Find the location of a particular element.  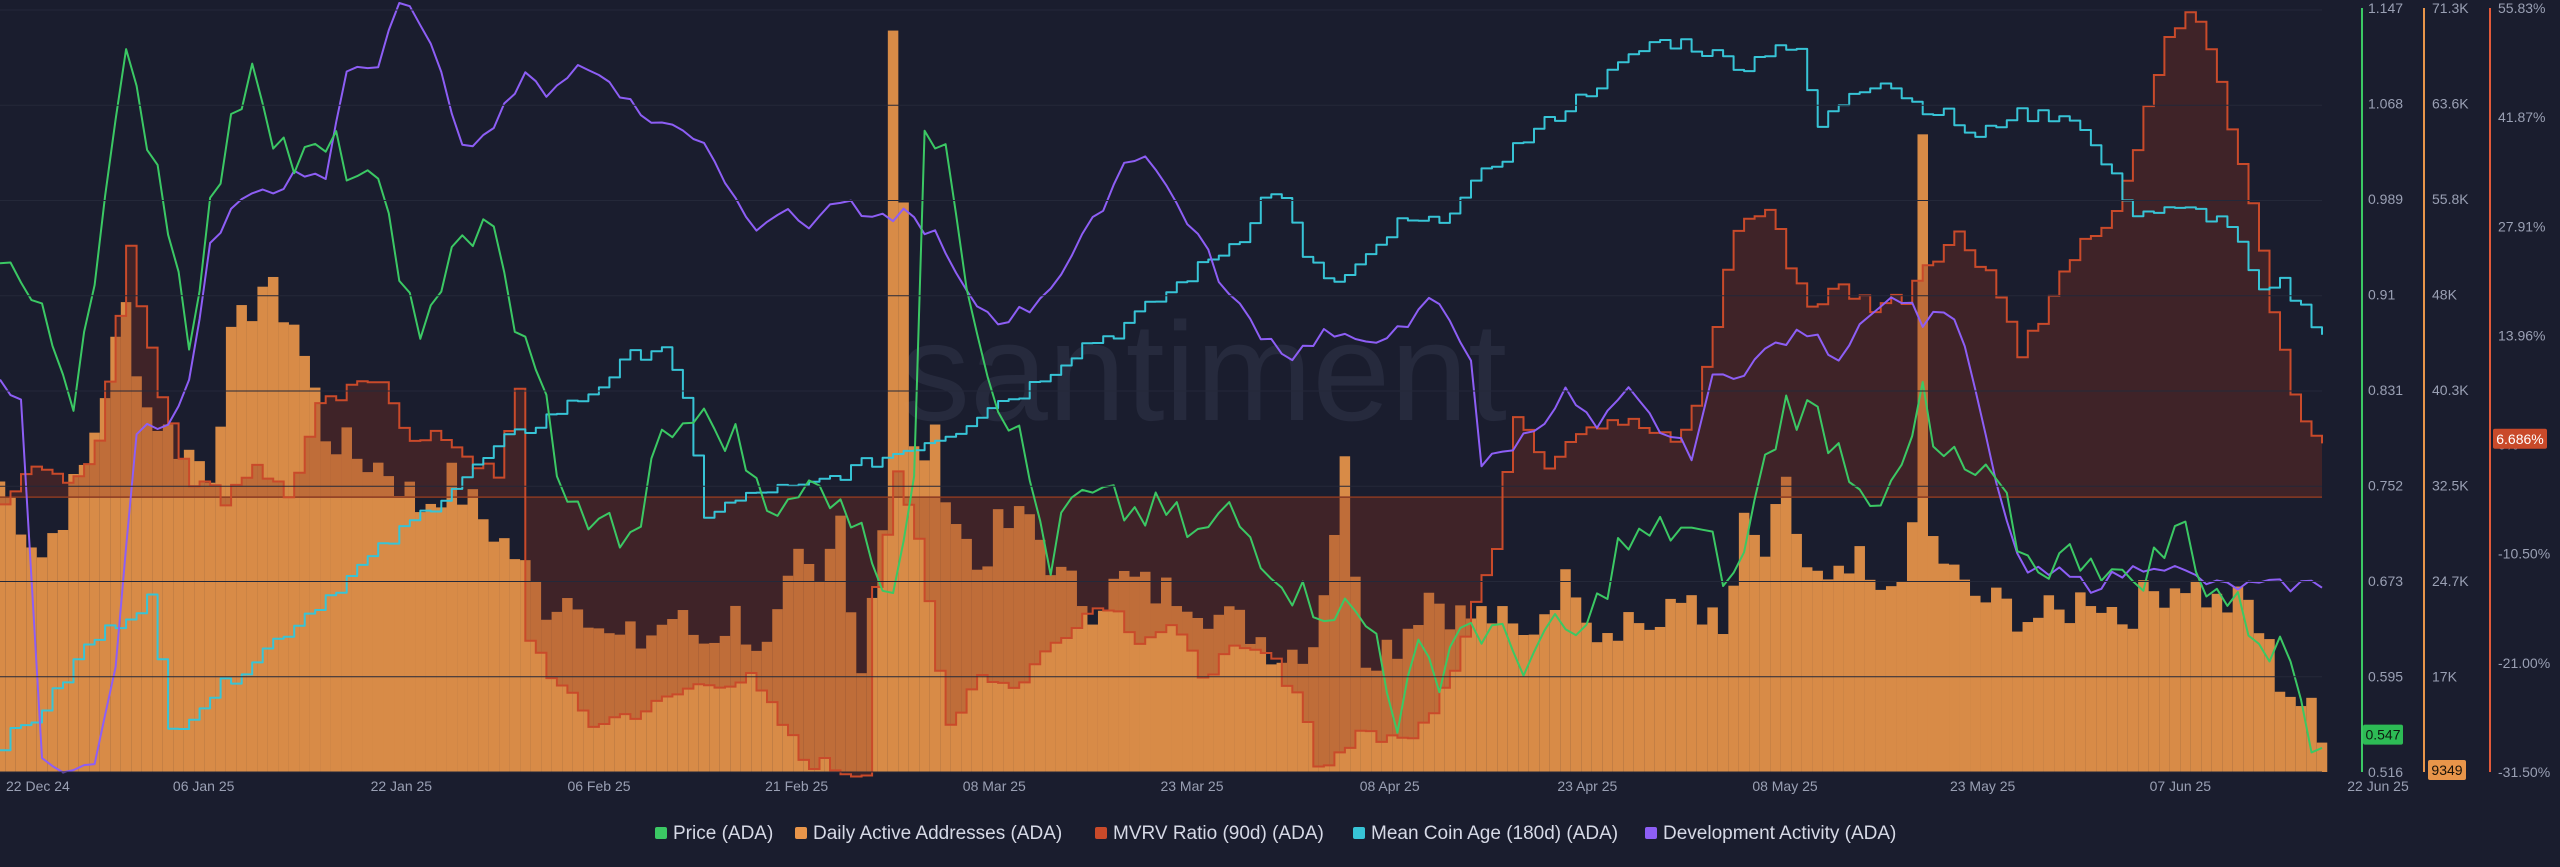

x-tick-label: 06 Jan 25 is located at coordinates (204, 786).